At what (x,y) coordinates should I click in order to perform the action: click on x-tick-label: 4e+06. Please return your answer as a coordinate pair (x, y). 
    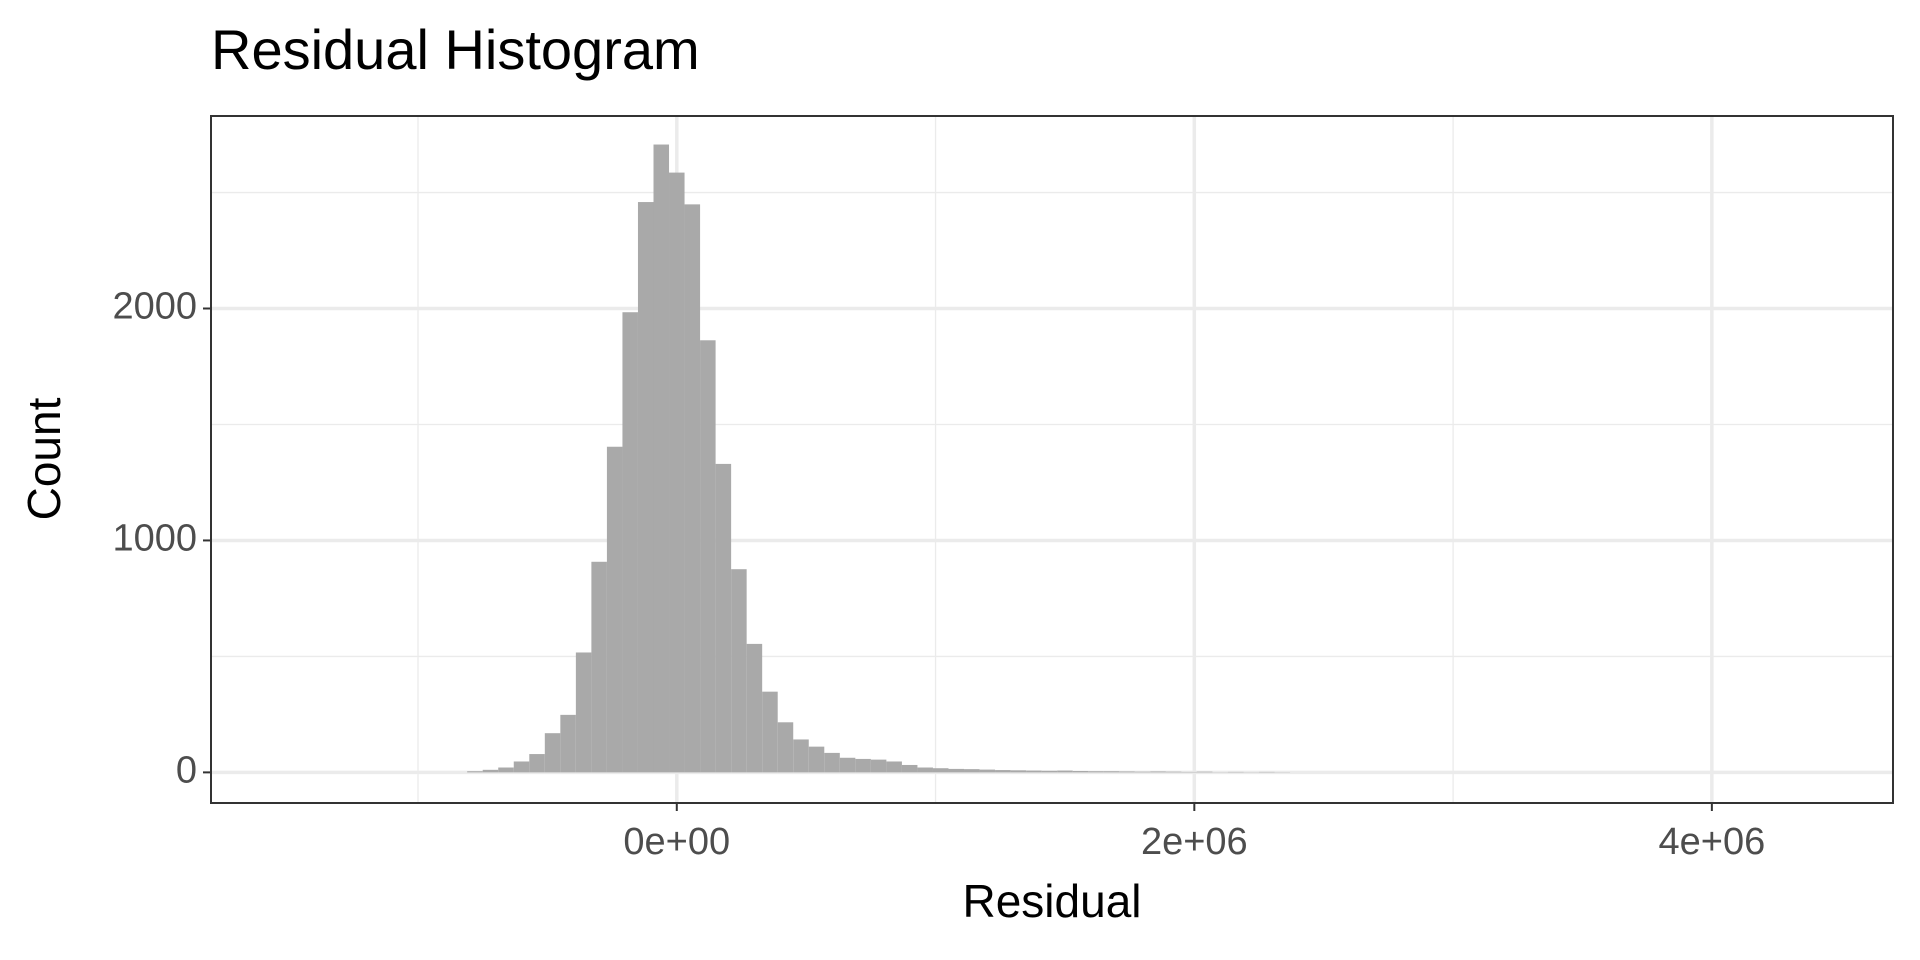
    Looking at the image, I should click on (1711, 842).